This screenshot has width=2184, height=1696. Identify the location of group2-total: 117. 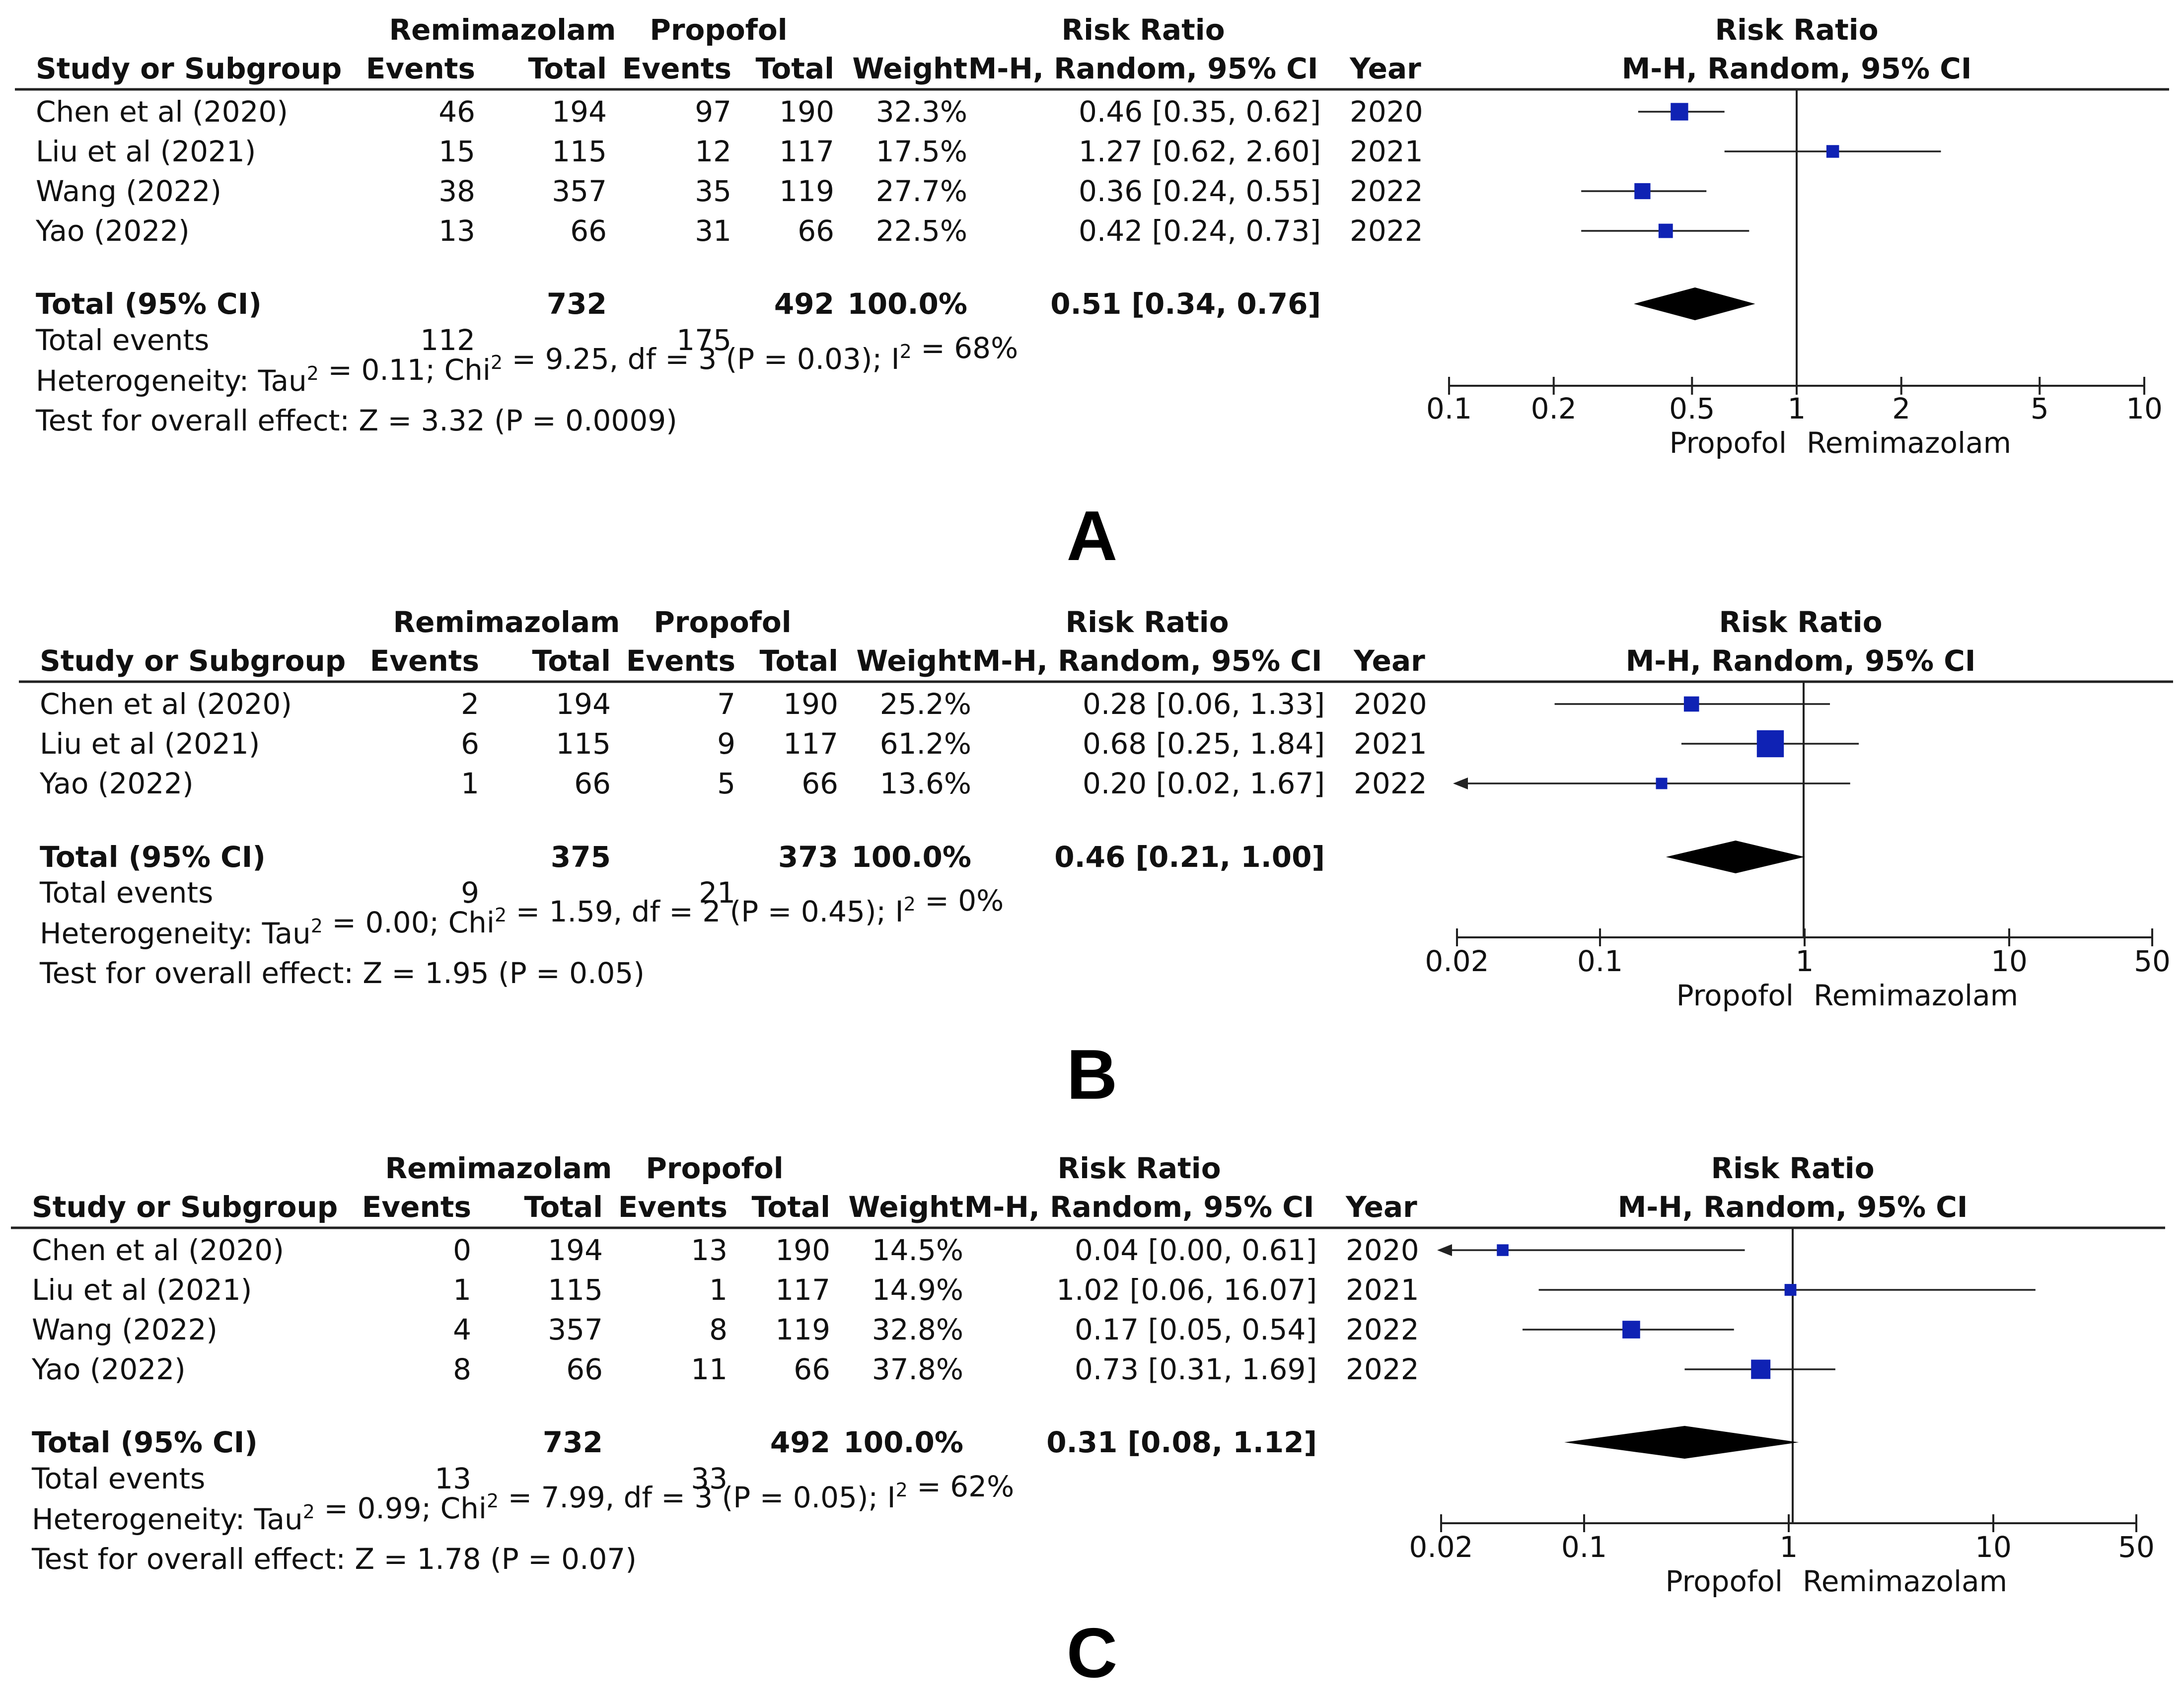
(810, 744).